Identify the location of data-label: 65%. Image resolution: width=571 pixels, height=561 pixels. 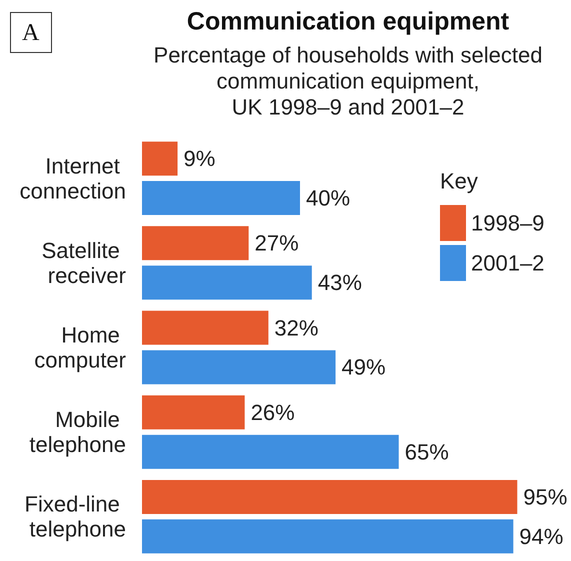
(426, 451).